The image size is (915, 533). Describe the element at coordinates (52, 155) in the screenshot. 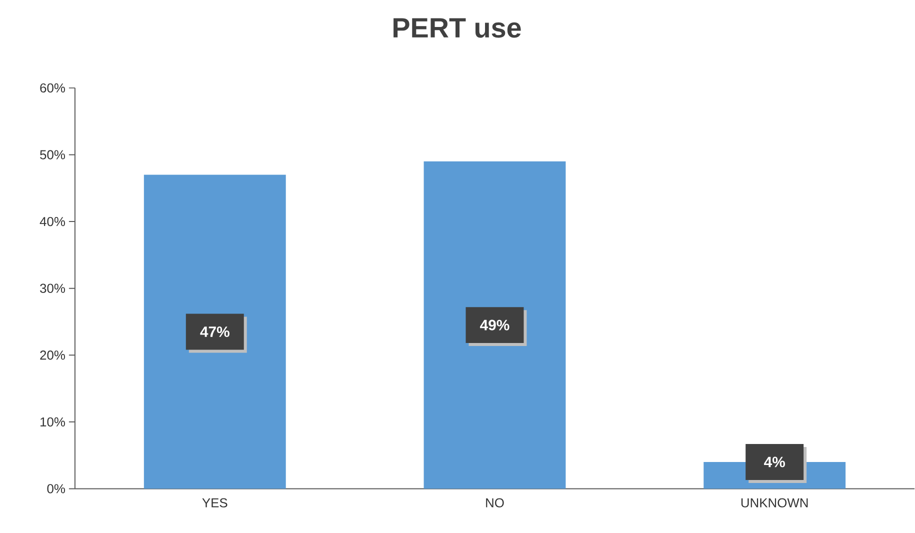

I see `y-tick-label: 50%` at that location.